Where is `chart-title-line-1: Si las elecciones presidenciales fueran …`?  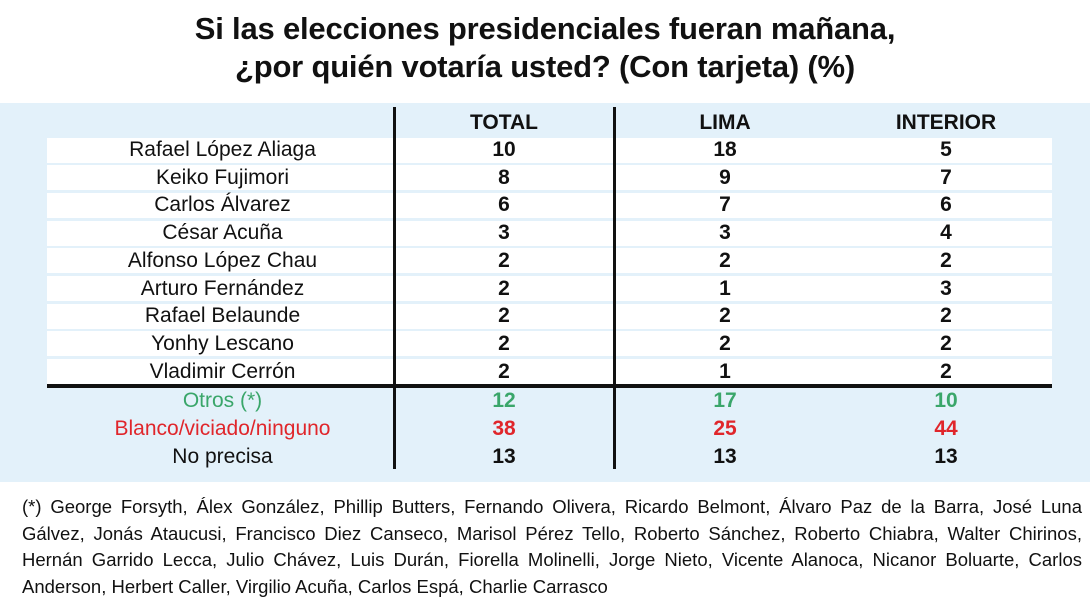 chart-title-line-1: Si las elecciones presidenciales fueran … is located at coordinates (545, 28).